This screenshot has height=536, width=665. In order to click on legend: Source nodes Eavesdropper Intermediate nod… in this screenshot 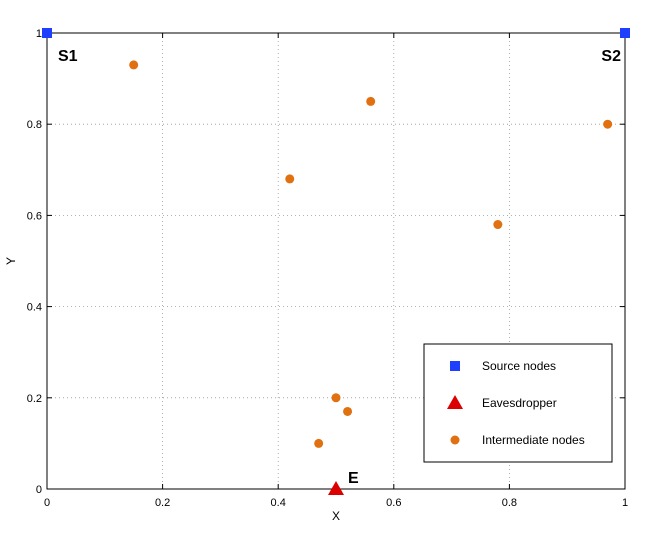, I will do `click(518, 403)`.